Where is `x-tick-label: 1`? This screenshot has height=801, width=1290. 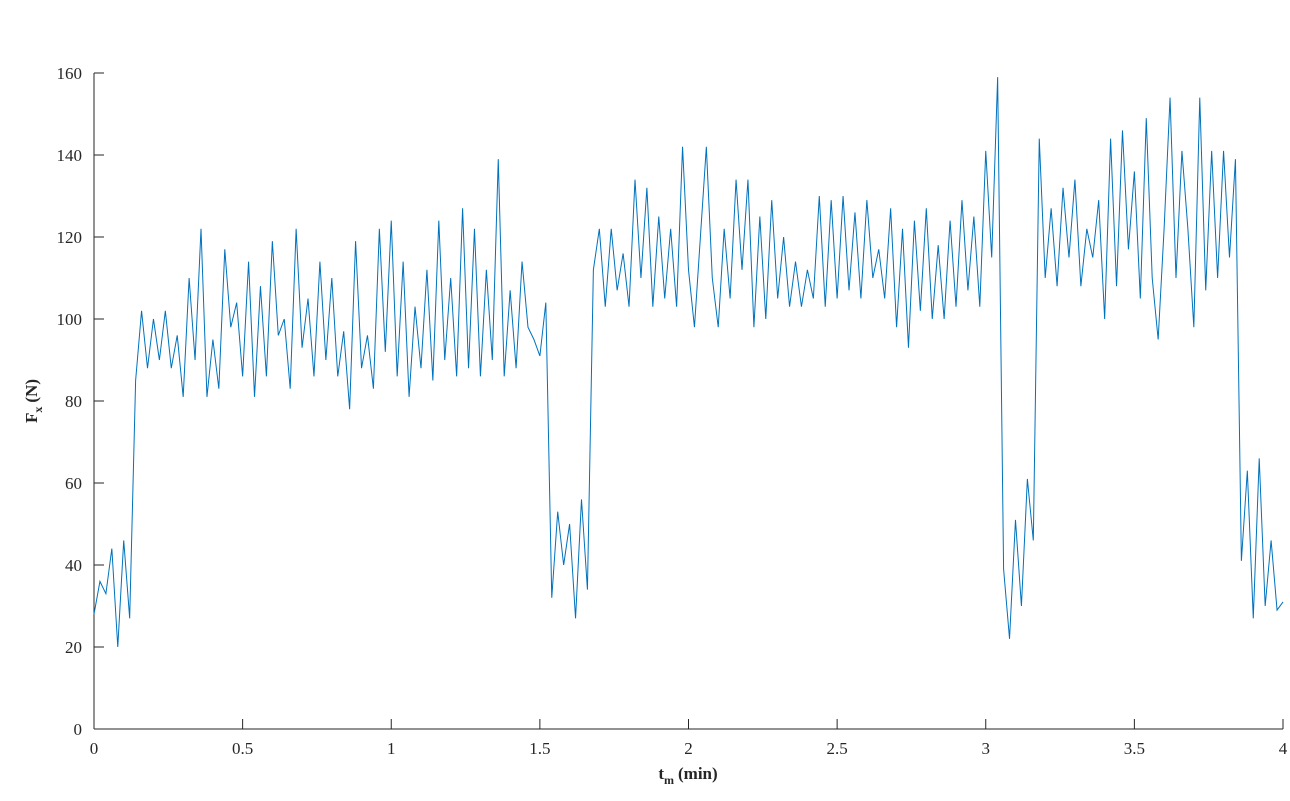 x-tick-label: 1 is located at coordinates (391, 748).